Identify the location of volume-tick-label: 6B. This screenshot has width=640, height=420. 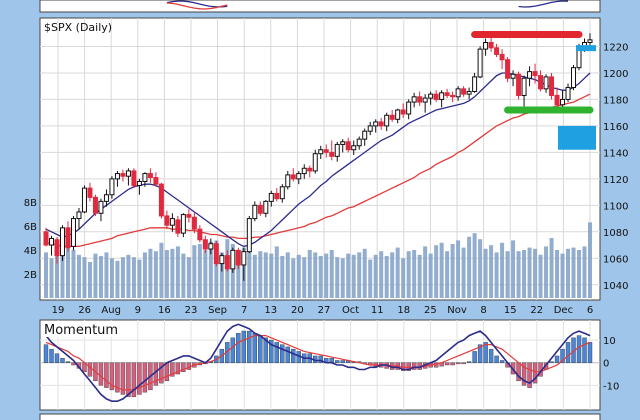
(30, 227).